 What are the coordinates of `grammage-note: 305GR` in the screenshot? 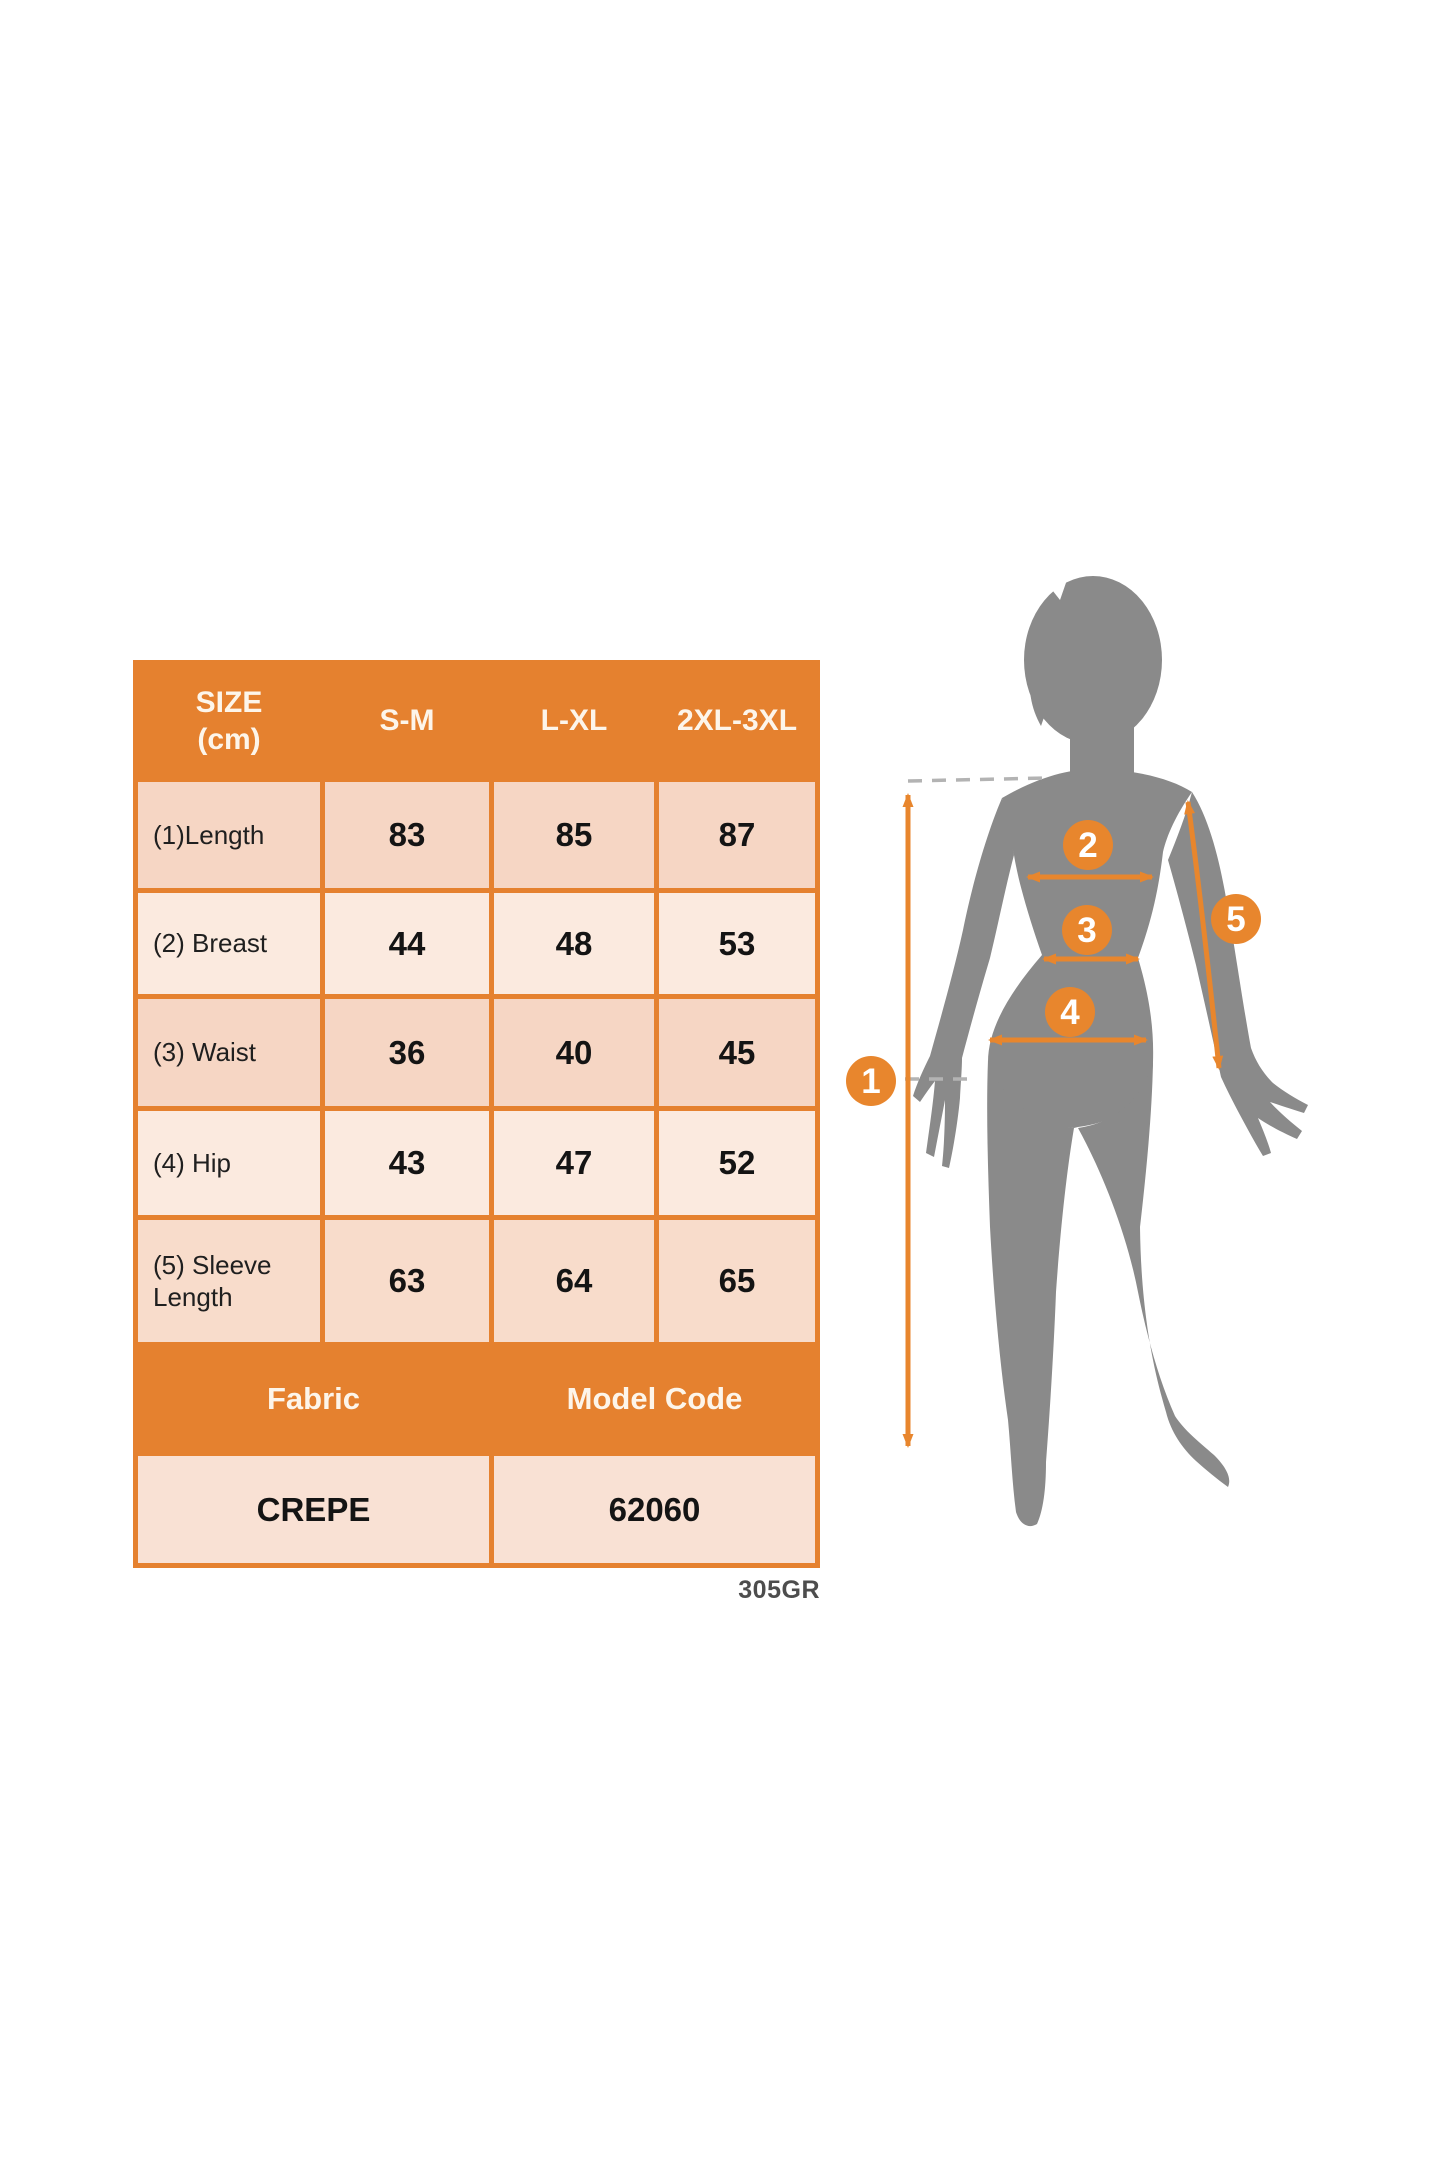 It's located at (779, 1590).